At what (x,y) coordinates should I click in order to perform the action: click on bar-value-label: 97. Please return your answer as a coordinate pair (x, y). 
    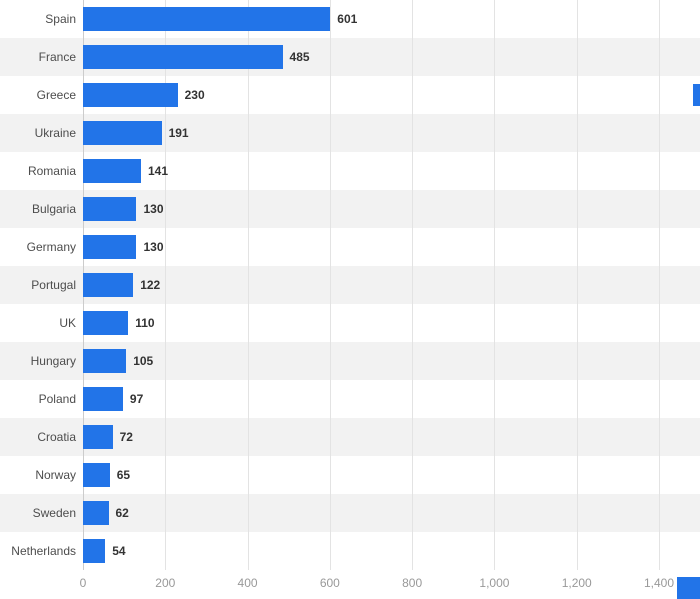
    Looking at the image, I should click on (136, 399).